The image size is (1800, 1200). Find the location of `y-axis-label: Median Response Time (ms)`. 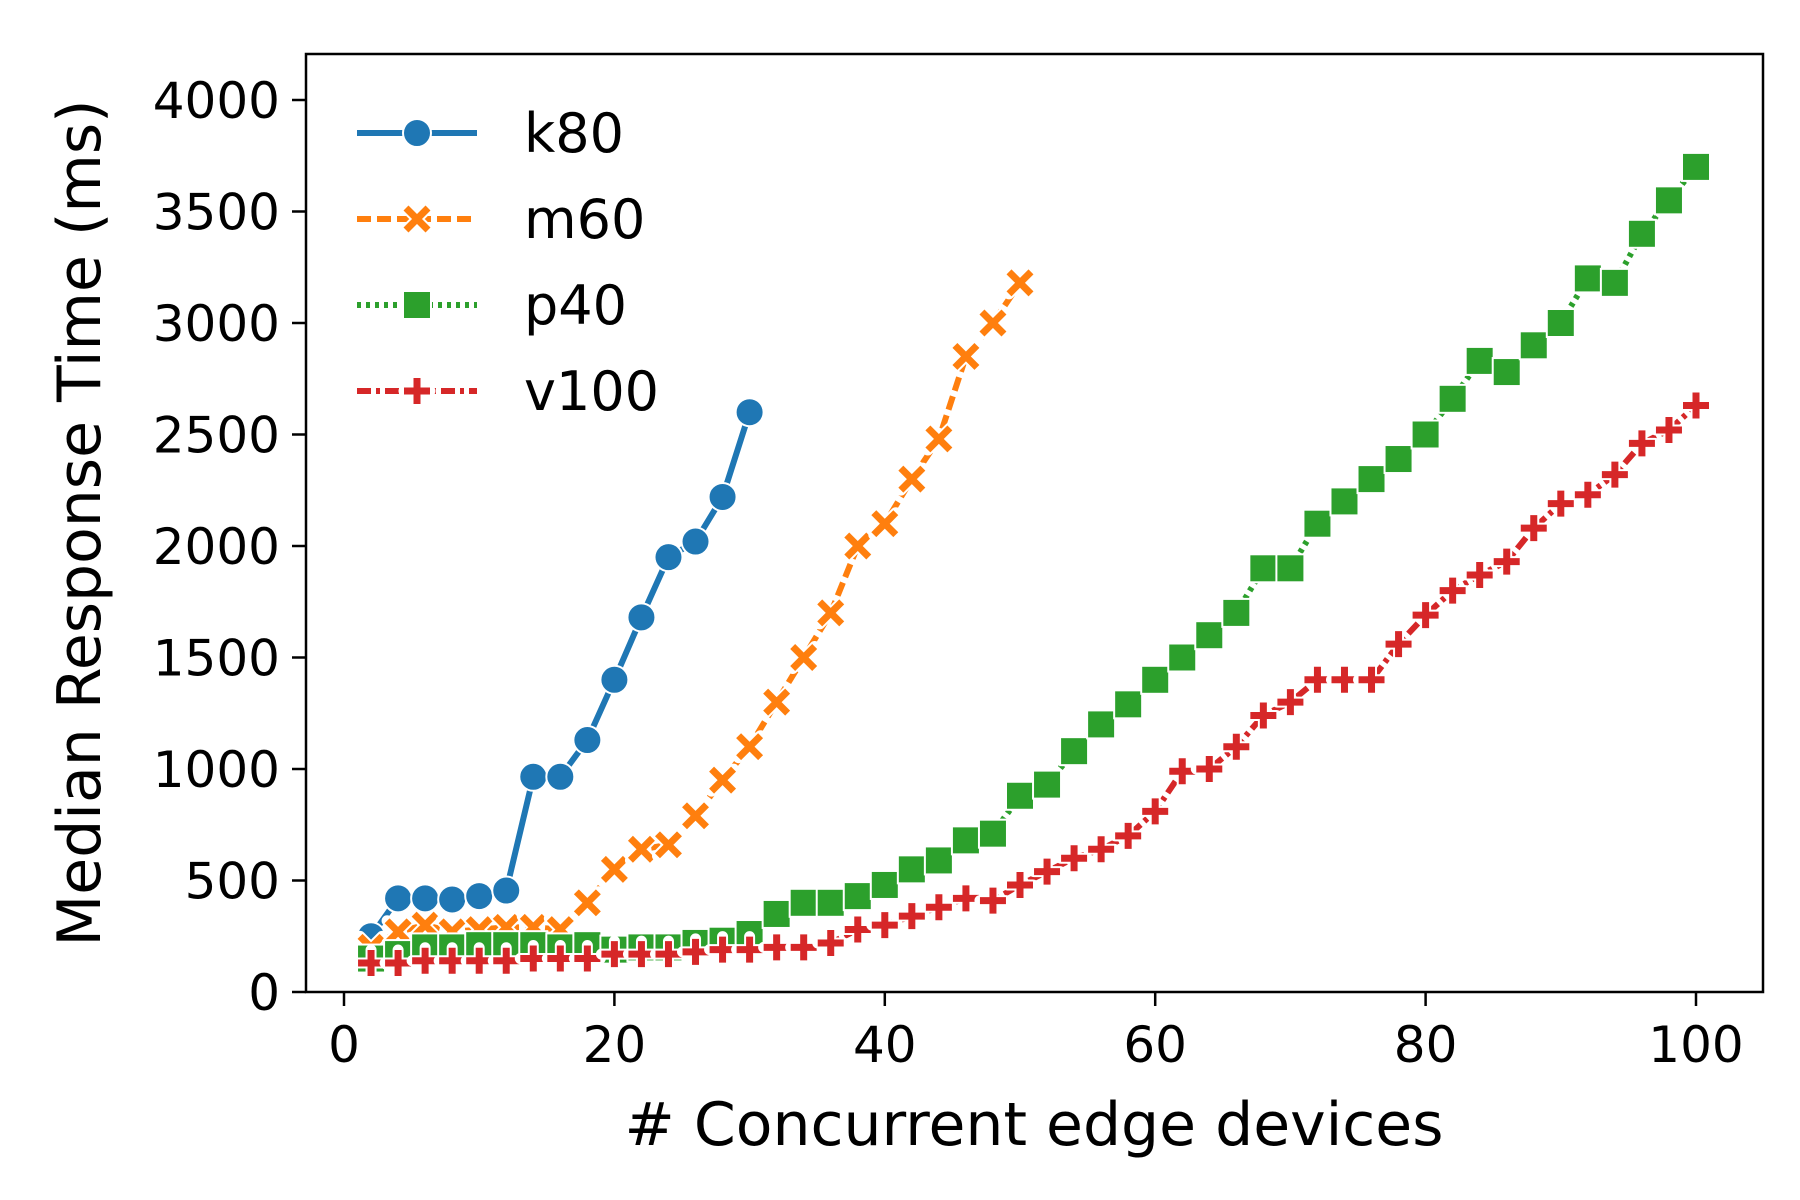

y-axis-label: Median Response Time (ms) is located at coordinates (80, 523).